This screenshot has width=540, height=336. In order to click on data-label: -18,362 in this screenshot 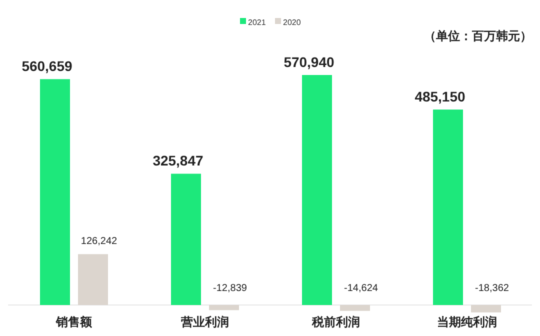, I will do `click(492, 288)`.